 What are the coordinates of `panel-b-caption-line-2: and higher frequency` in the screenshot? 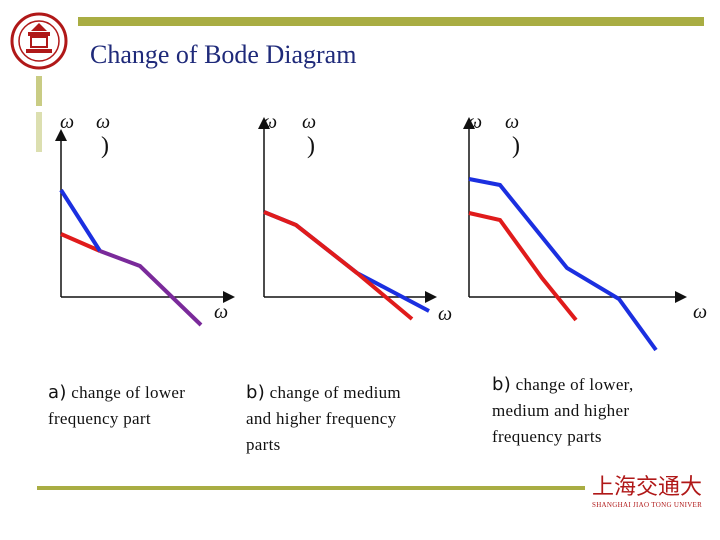 It's located at (321, 418).